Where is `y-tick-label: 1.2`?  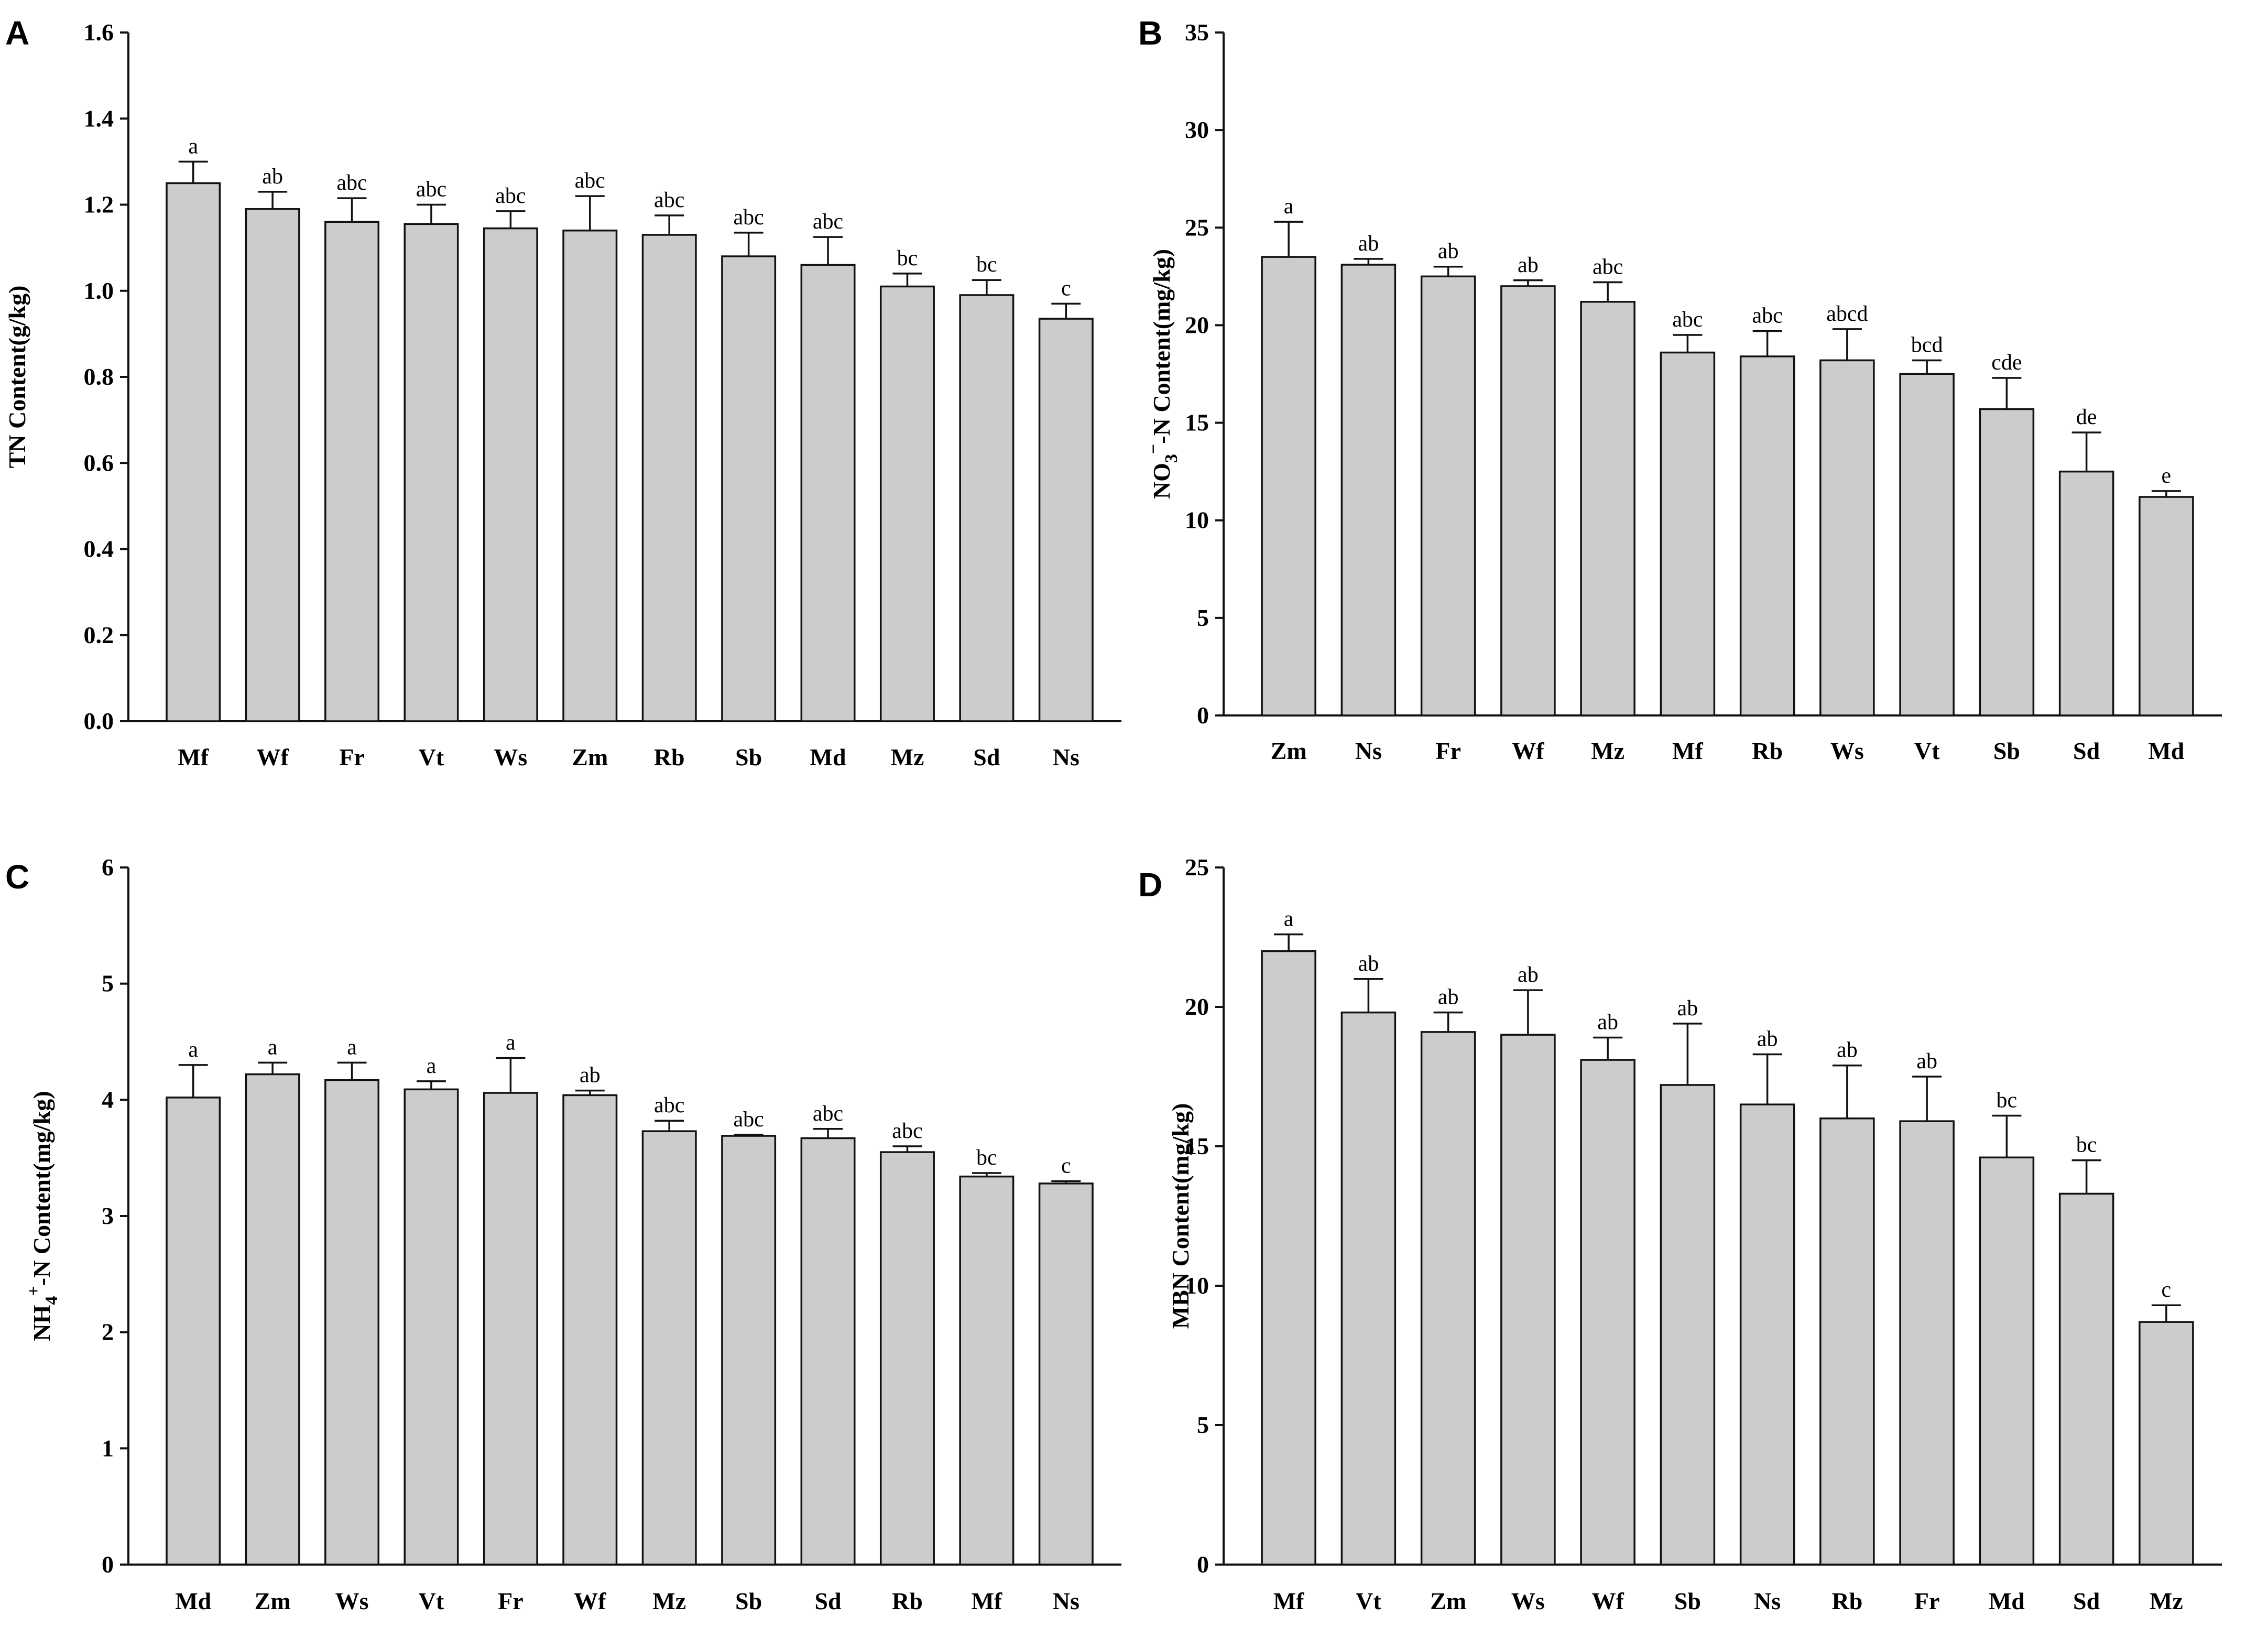 y-tick-label: 1.2 is located at coordinates (99, 205).